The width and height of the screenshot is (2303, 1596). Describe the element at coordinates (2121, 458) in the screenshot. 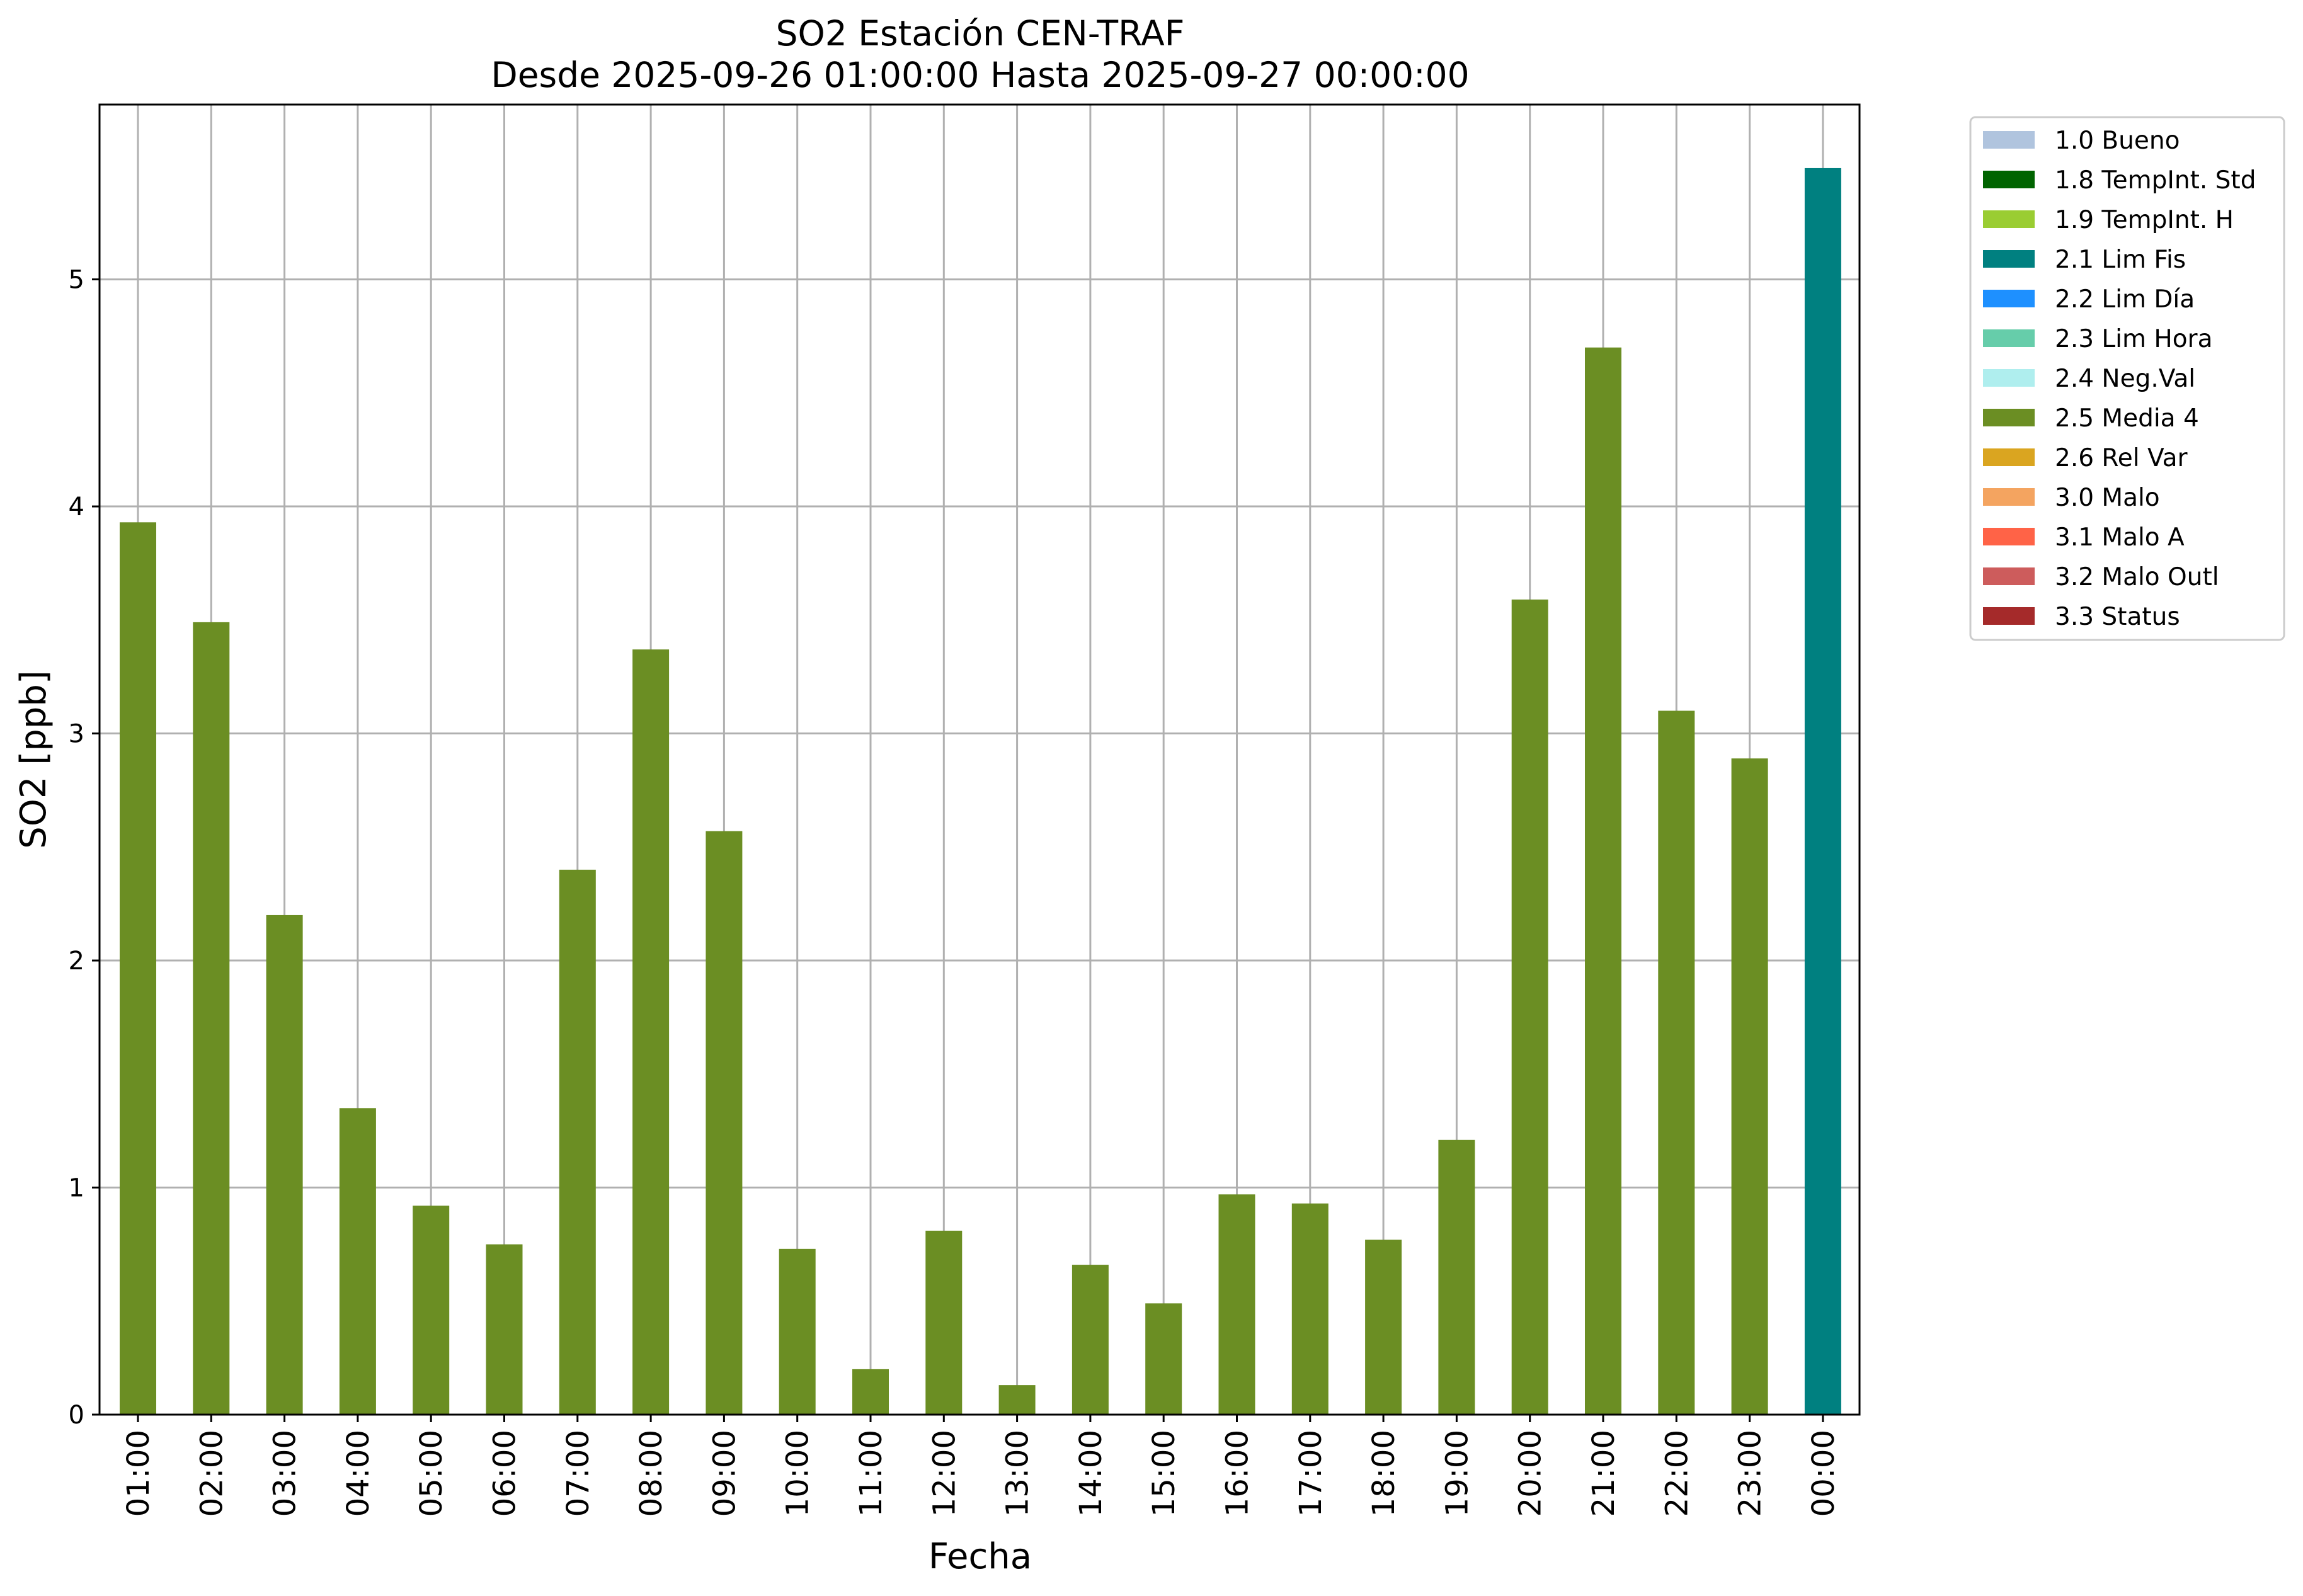

I see `legend-entry-label: 2.6 Rel Var` at that location.